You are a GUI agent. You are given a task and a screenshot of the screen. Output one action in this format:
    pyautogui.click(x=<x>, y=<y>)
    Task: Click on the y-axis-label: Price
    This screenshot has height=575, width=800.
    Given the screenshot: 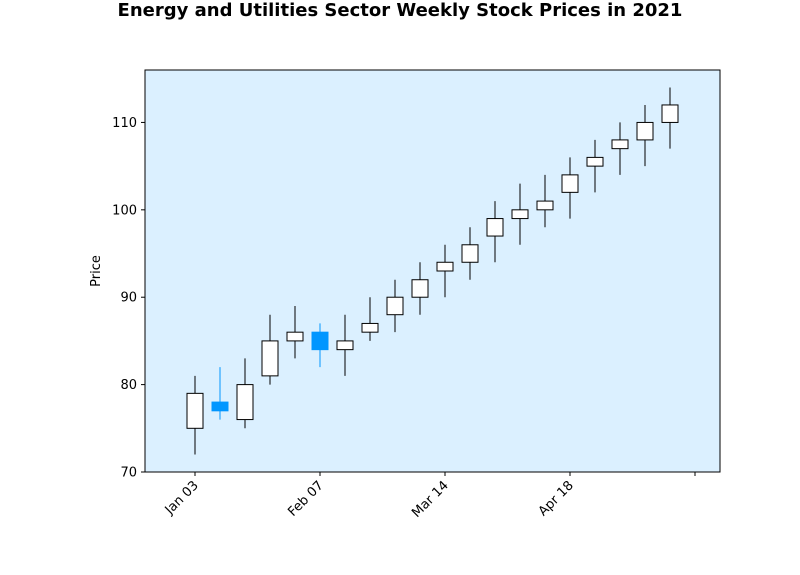 What is the action you would take?
    pyautogui.click(x=96, y=271)
    